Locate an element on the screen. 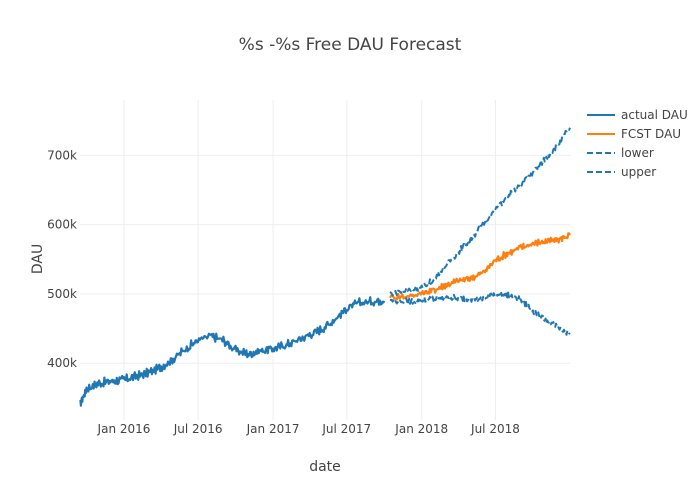 This screenshot has width=700, height=500. legend-label: lower is located at coordinates (637, 153).